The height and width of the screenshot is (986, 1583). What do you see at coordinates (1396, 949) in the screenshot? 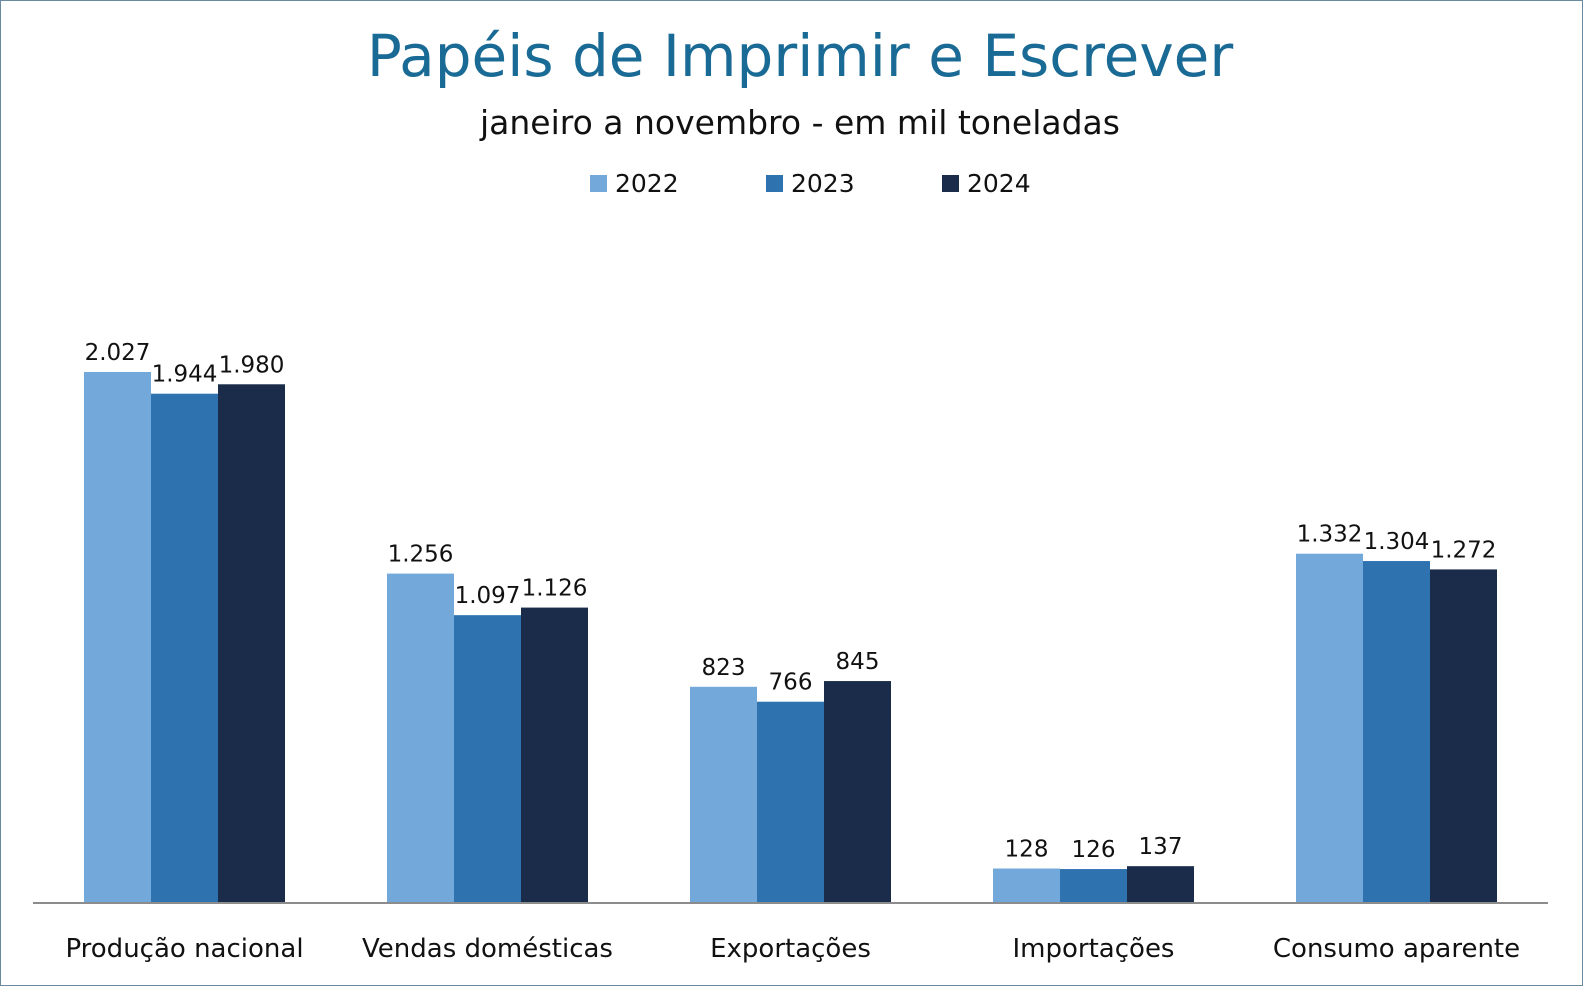
I see `category-label-4: Consumo aparente` at bounding box center [1396, 949].